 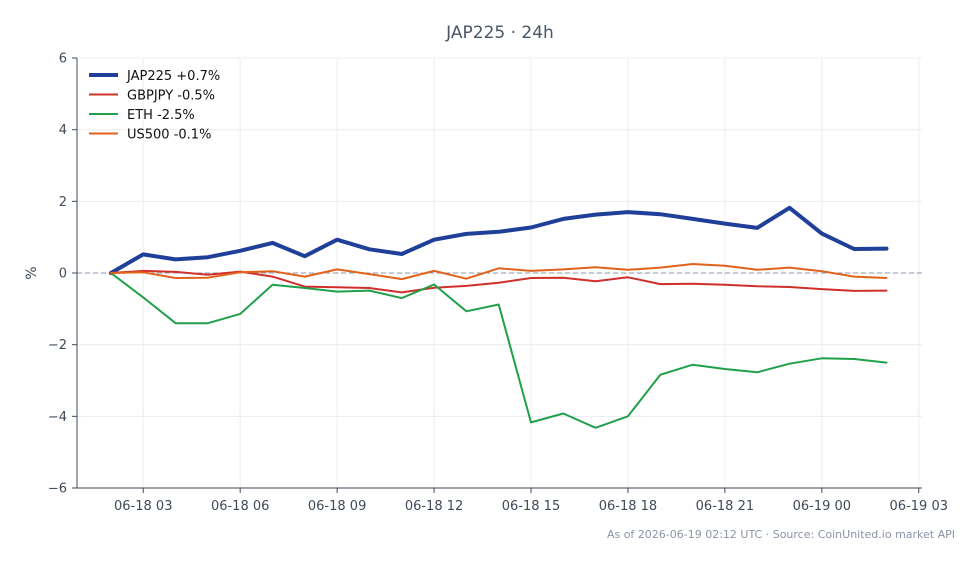 I want to click on chart-title: JAP225 · 24h, so click(x=499, y=33).